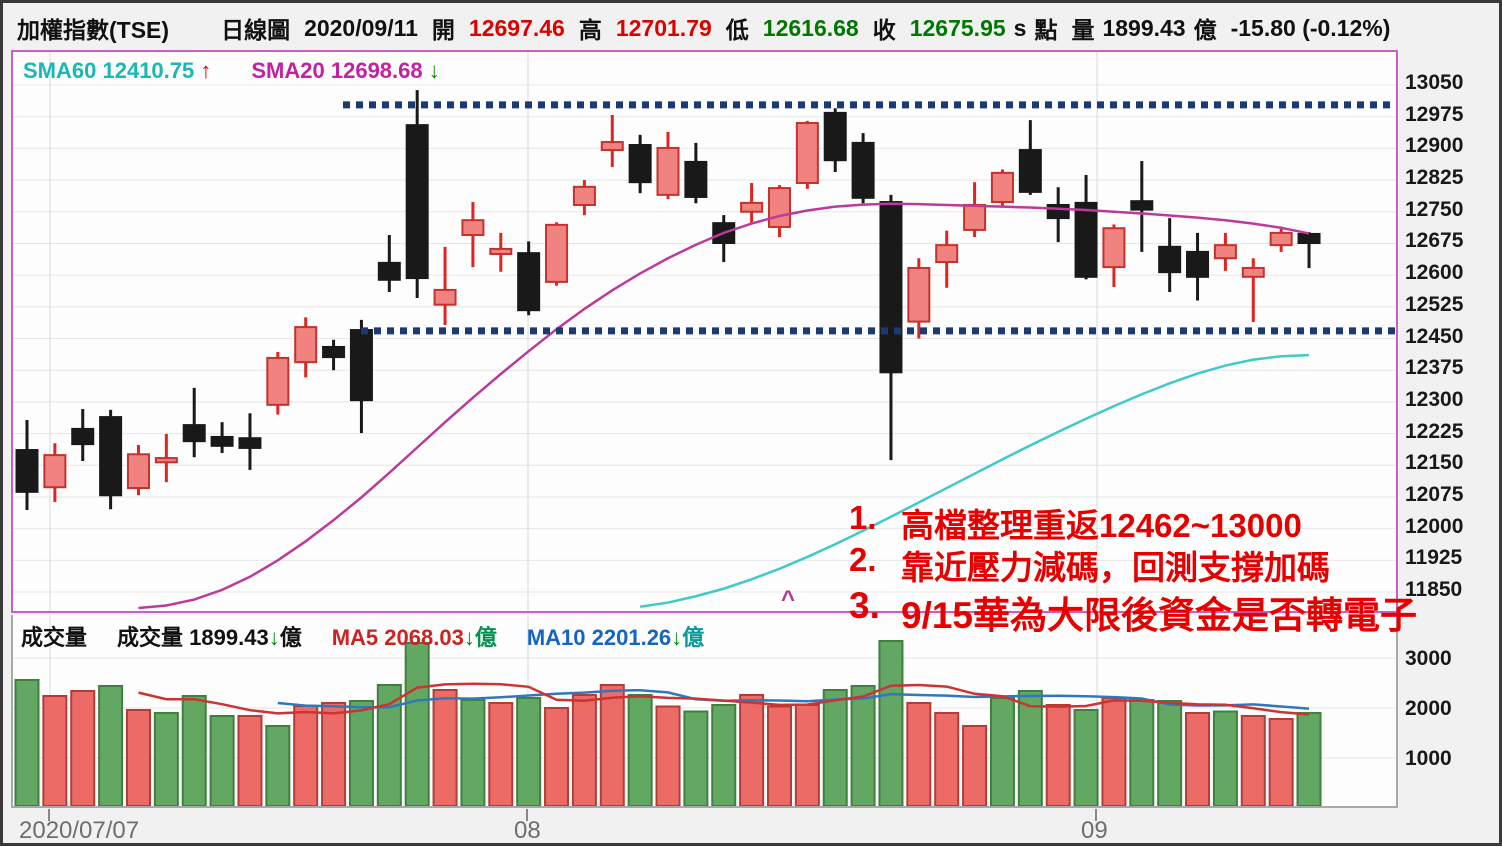 This screenshot has height=846, width=1502. What do you see at coordinates (724, 699) in the screenshot?
I see `ma-line` at bounding box center [724, 699].